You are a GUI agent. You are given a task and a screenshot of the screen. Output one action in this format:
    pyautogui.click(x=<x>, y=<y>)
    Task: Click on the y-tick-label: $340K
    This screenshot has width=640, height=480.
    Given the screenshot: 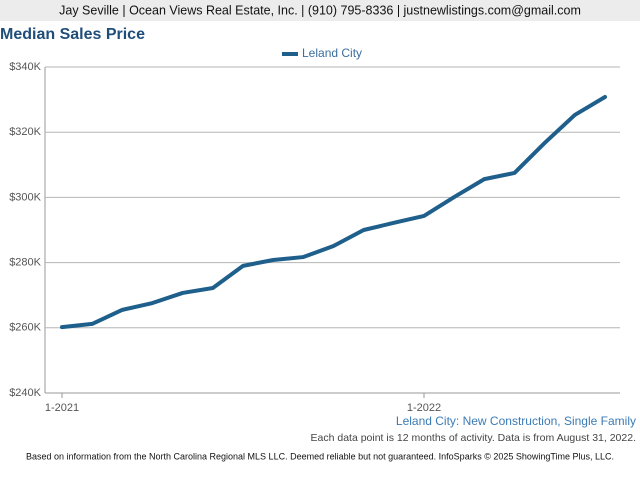 What is the action you would take?
    pyautogui.click(x=25, y=67)
    